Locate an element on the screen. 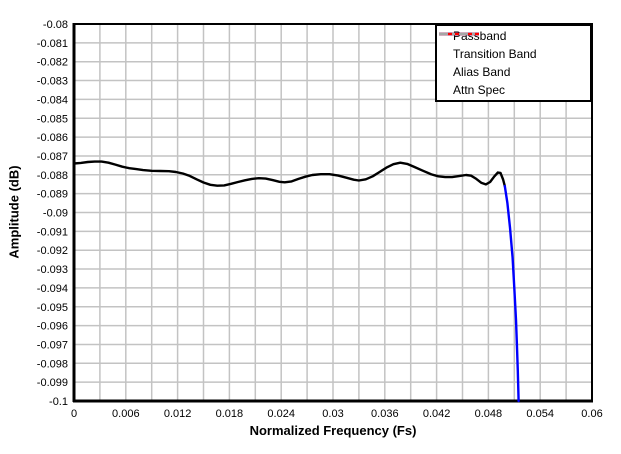  attn-spec-line-icon is located at coordinates (459, 34).